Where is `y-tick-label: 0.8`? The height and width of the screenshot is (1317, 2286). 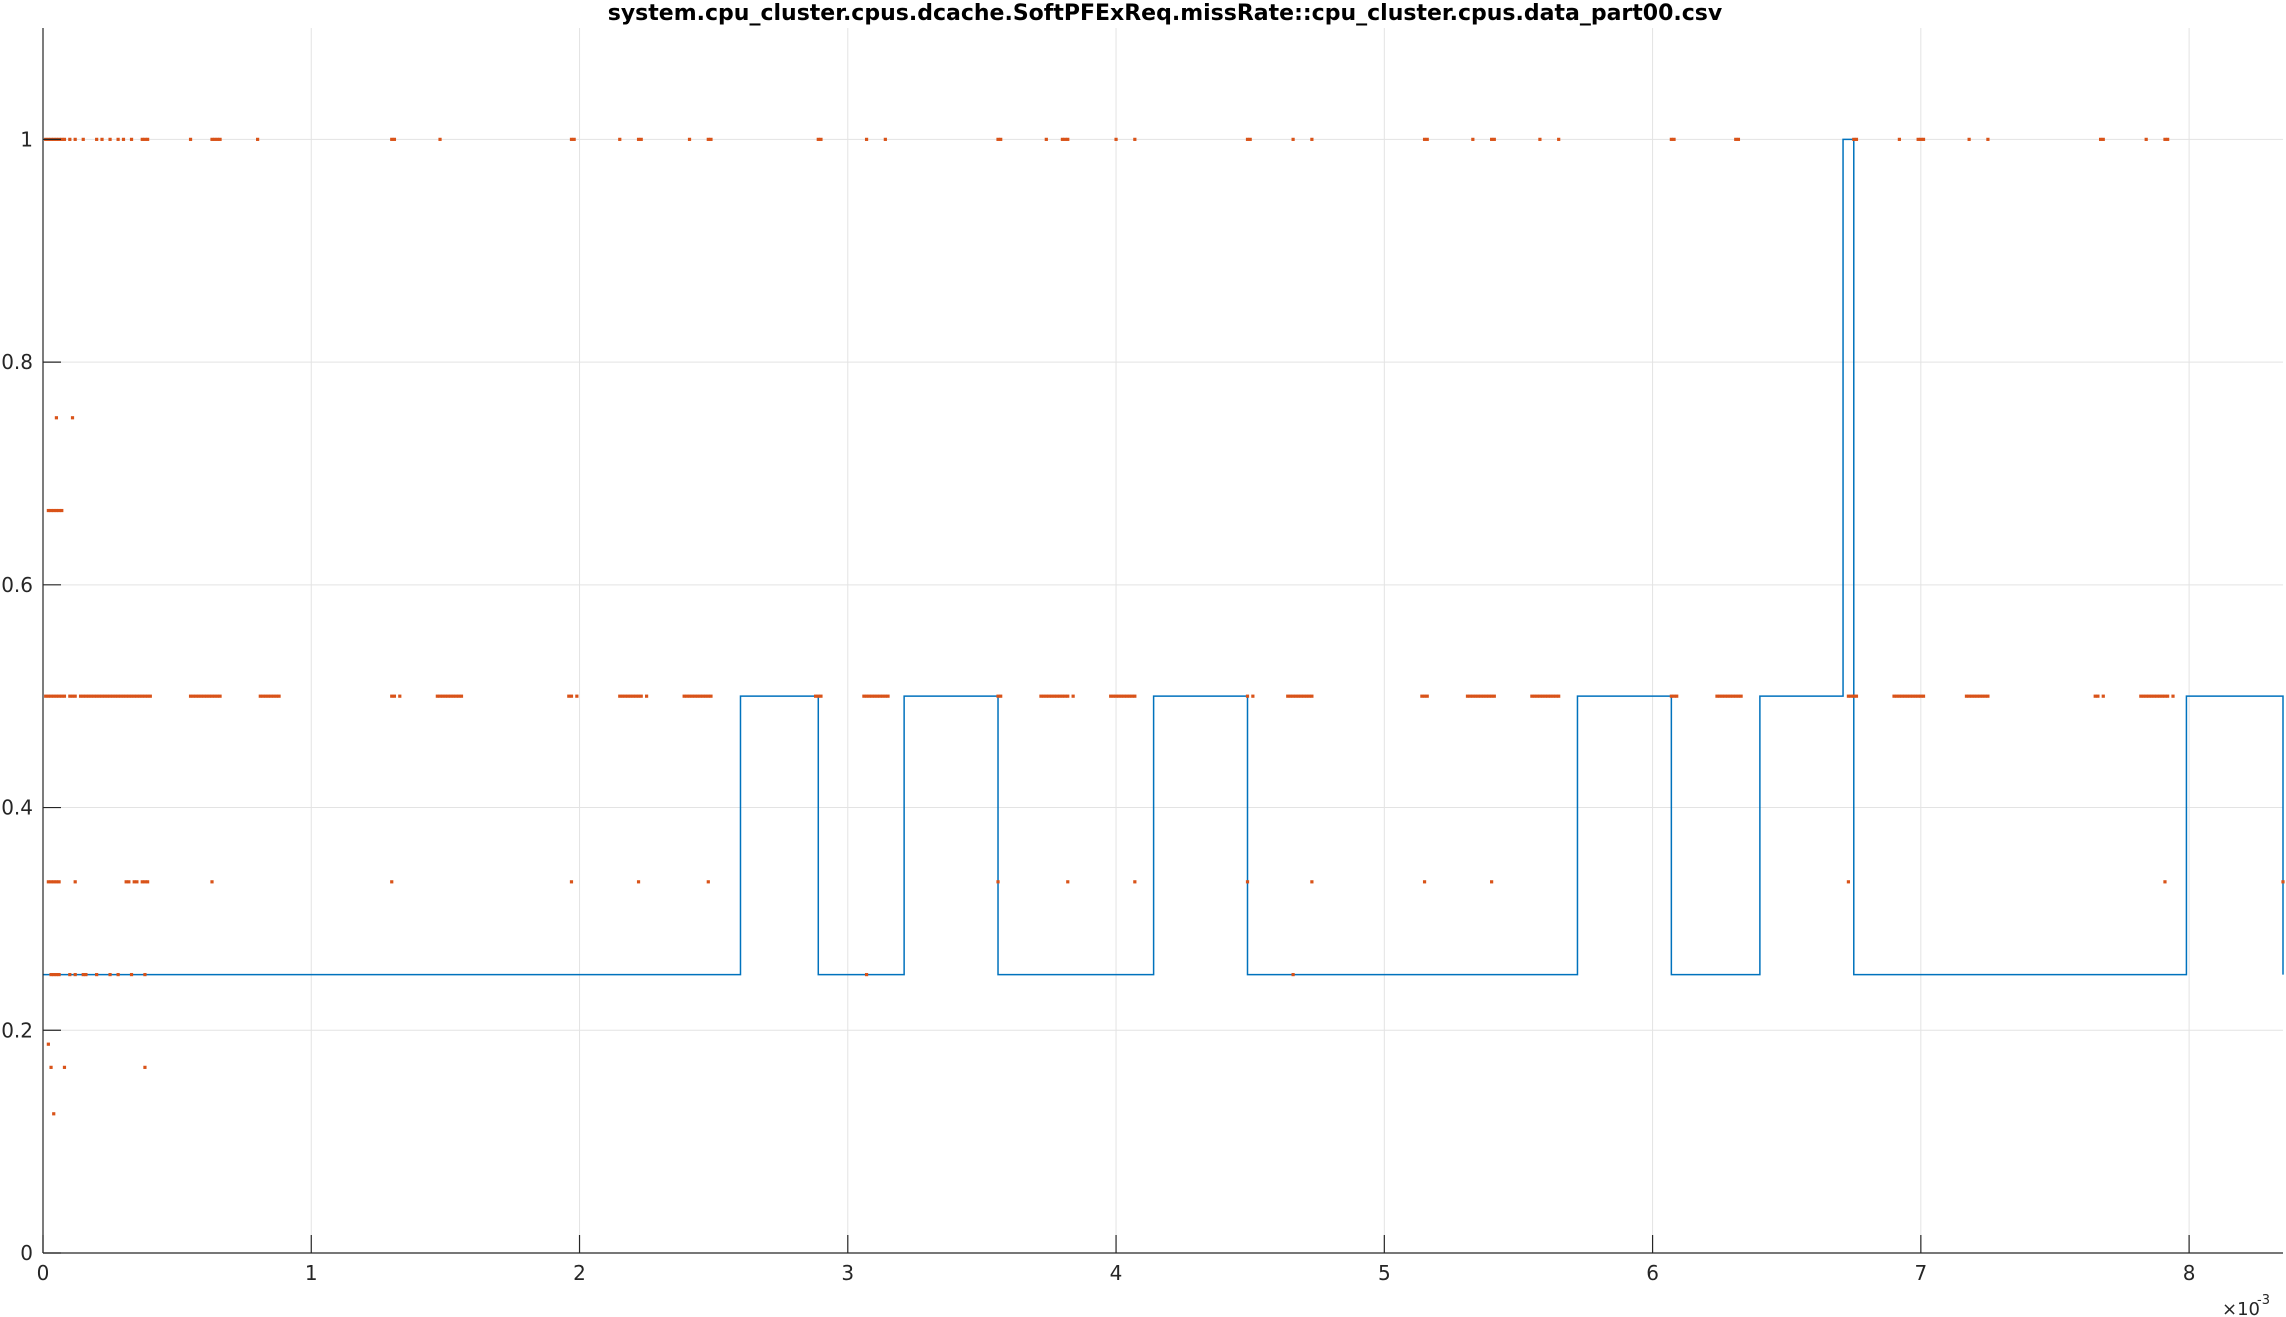
y-tick-label: 0.8 is located at coordinates (17, 362).